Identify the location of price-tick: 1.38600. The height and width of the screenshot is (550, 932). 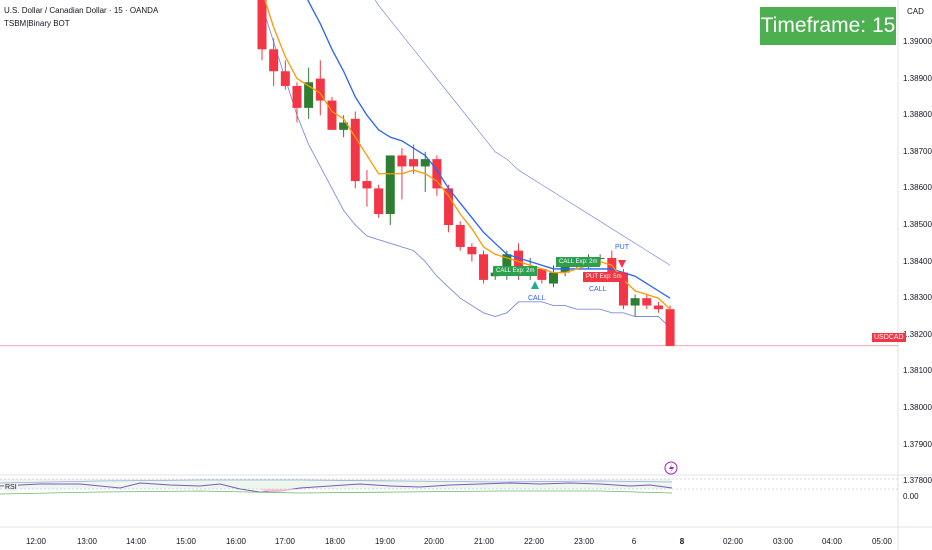
(917, 188).